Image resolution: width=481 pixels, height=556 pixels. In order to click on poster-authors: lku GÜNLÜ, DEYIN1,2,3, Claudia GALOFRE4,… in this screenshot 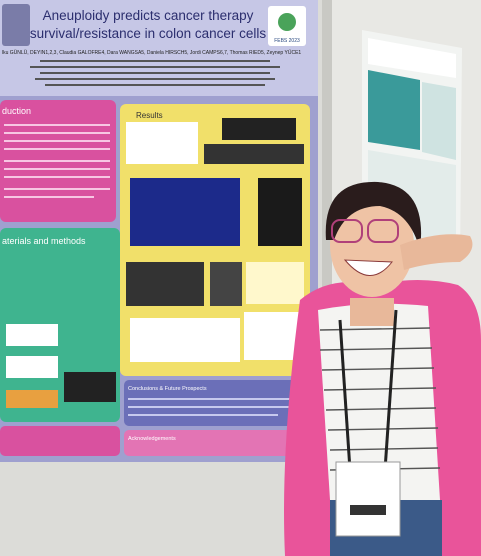, I will do `click(151, 52)`.